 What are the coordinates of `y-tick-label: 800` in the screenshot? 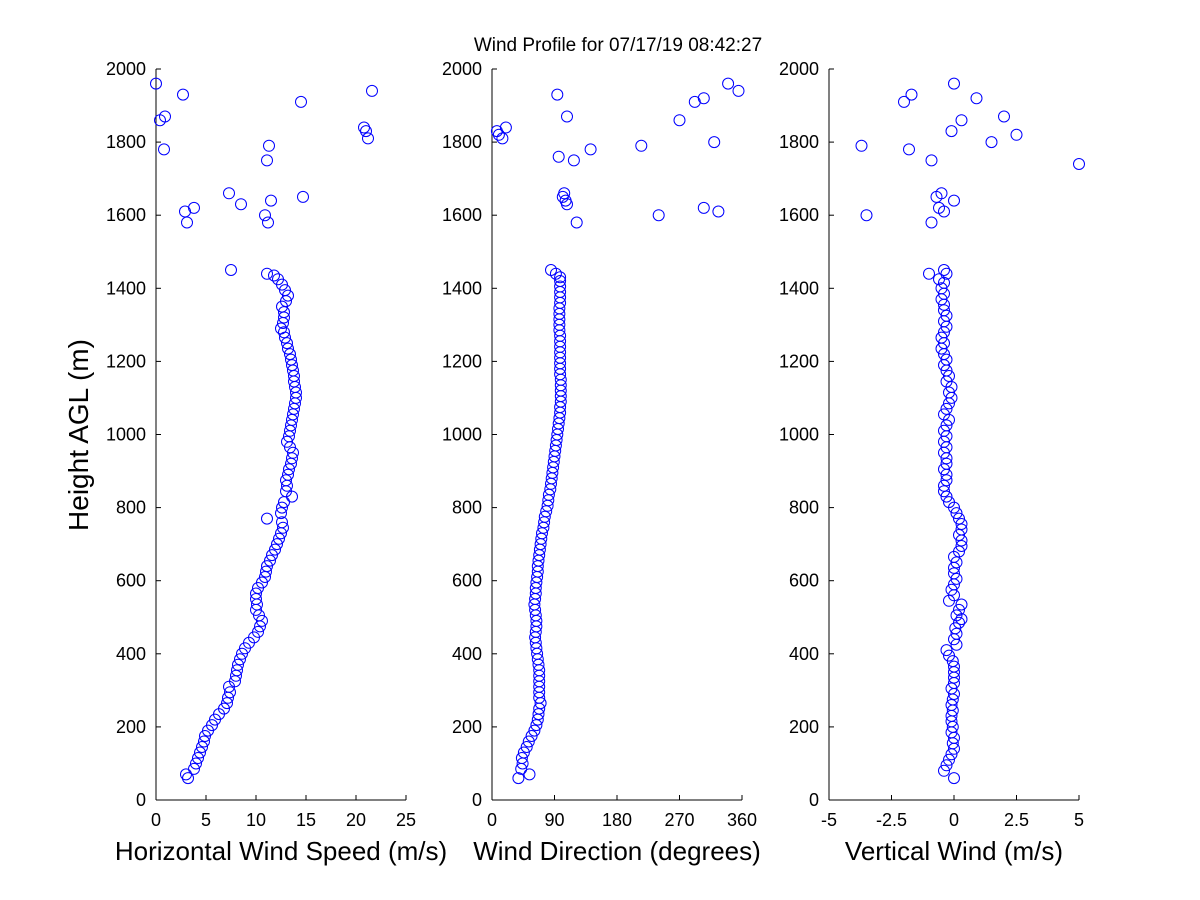 It's located at (467, 508).